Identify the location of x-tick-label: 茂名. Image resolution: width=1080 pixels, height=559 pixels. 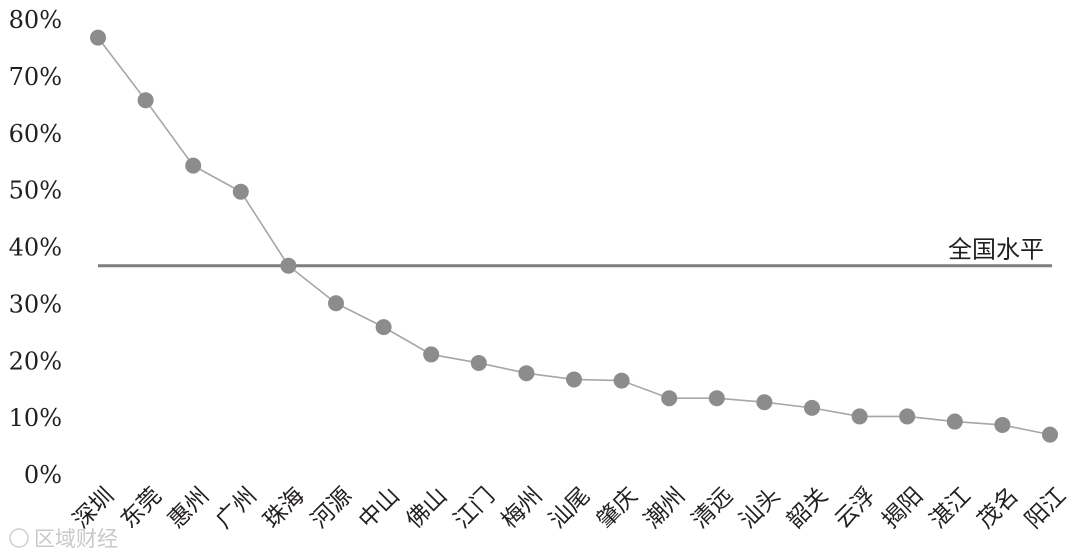
(998, 508).